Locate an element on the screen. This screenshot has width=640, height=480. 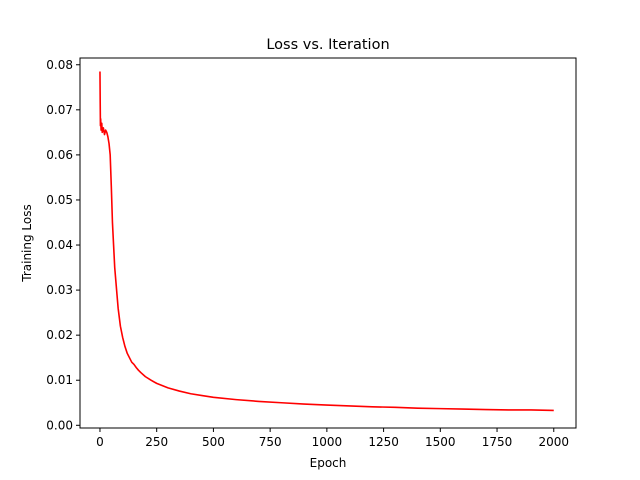
y-axis-title: Training Loss is located at coordinates (27, 243).